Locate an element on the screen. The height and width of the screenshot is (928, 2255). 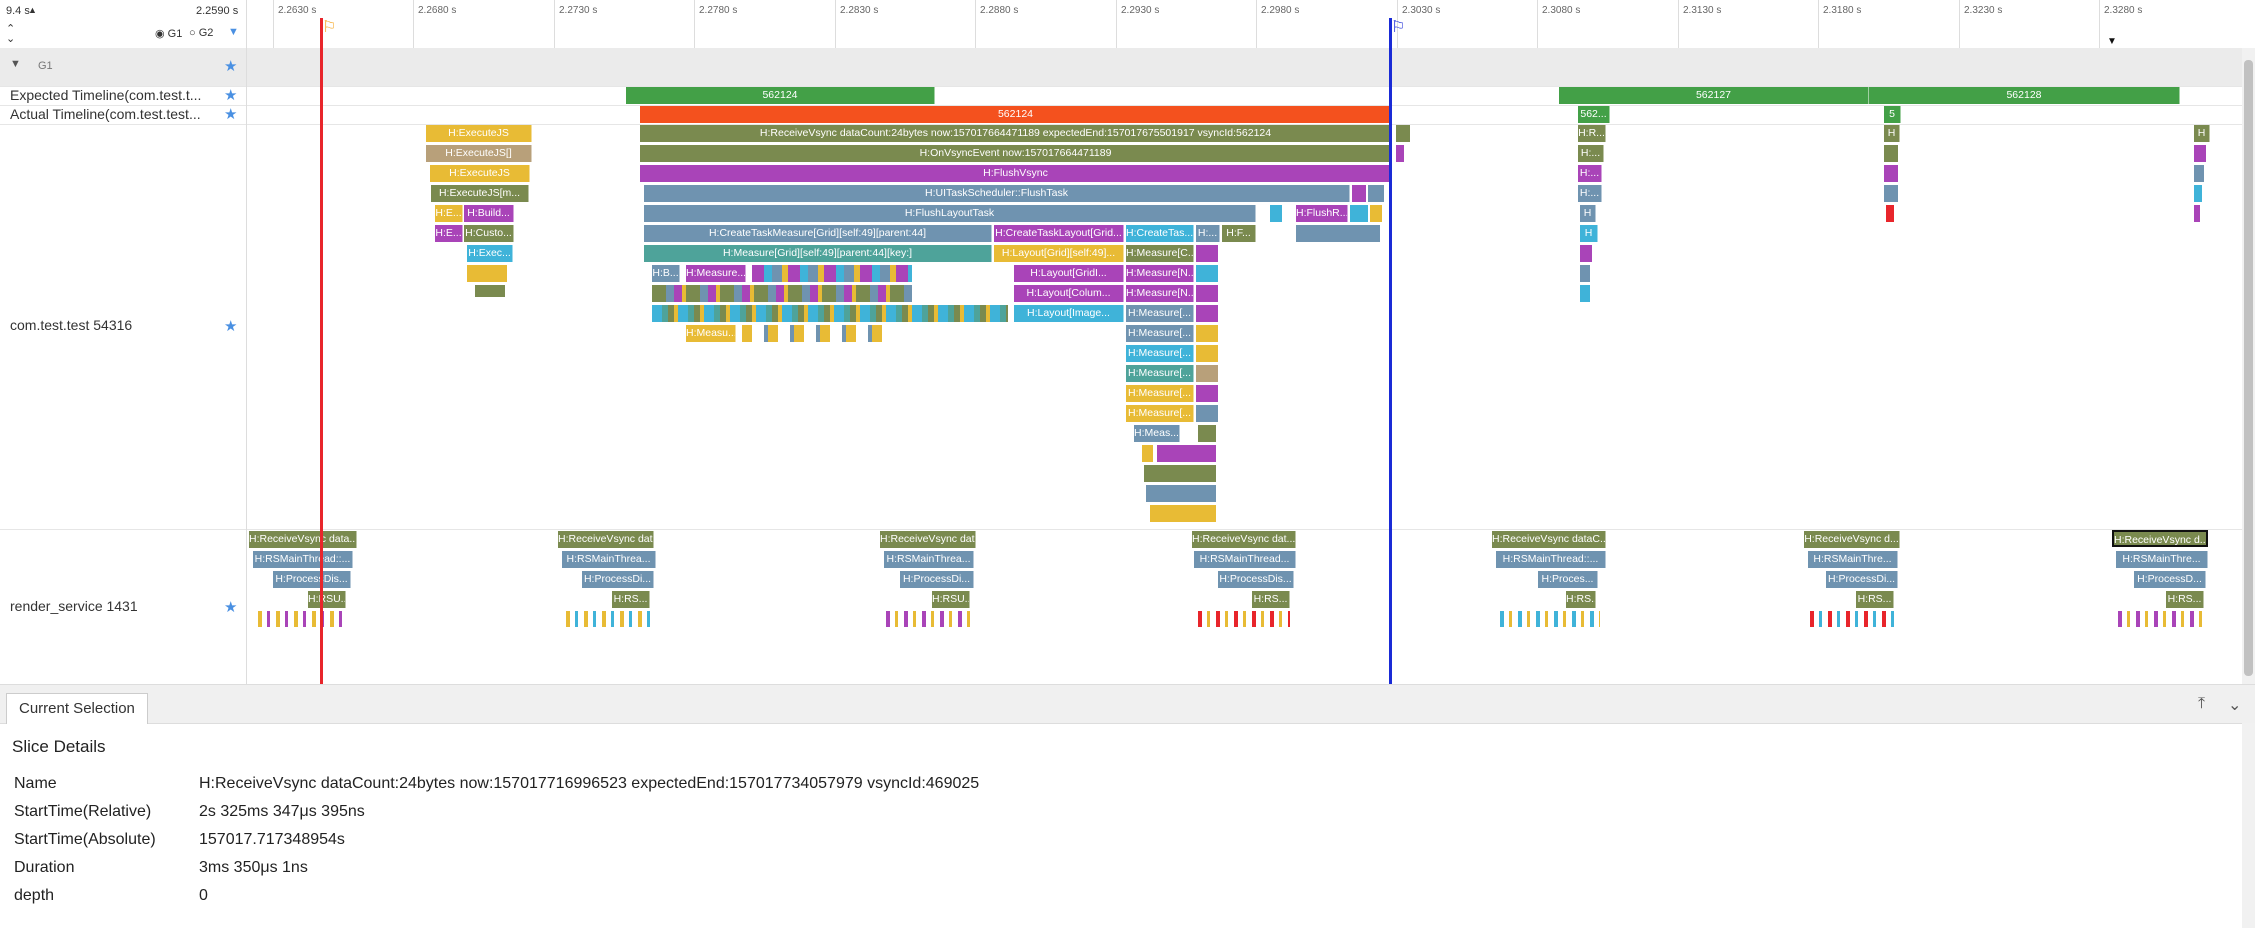
details-scrollbar is located at coordinates (2248, 825).